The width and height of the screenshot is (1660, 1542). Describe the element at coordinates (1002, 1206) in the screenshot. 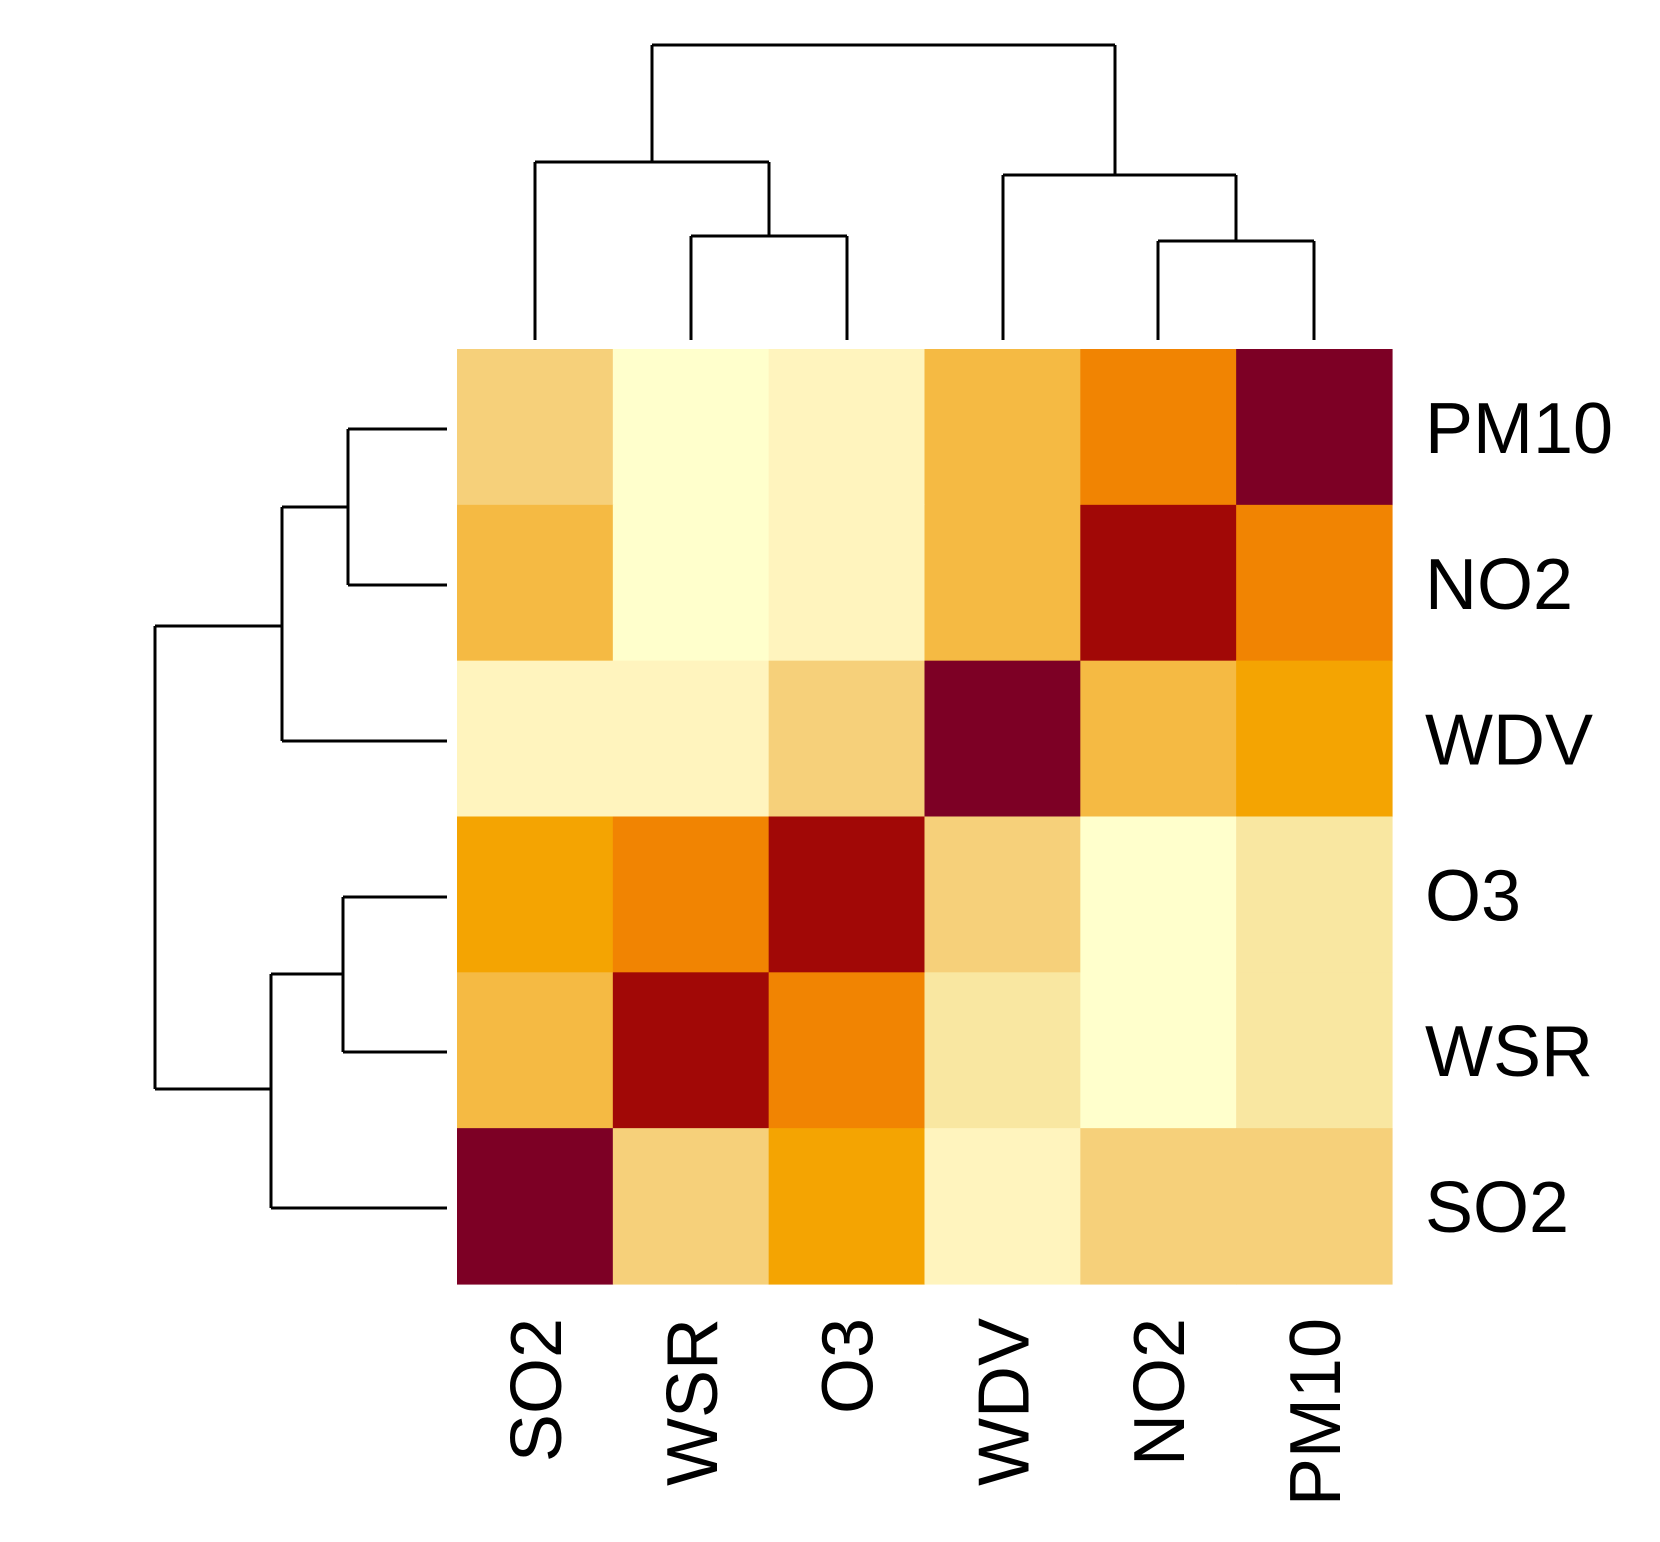

I see `heatmap-cell-so2-wdv` at that location.